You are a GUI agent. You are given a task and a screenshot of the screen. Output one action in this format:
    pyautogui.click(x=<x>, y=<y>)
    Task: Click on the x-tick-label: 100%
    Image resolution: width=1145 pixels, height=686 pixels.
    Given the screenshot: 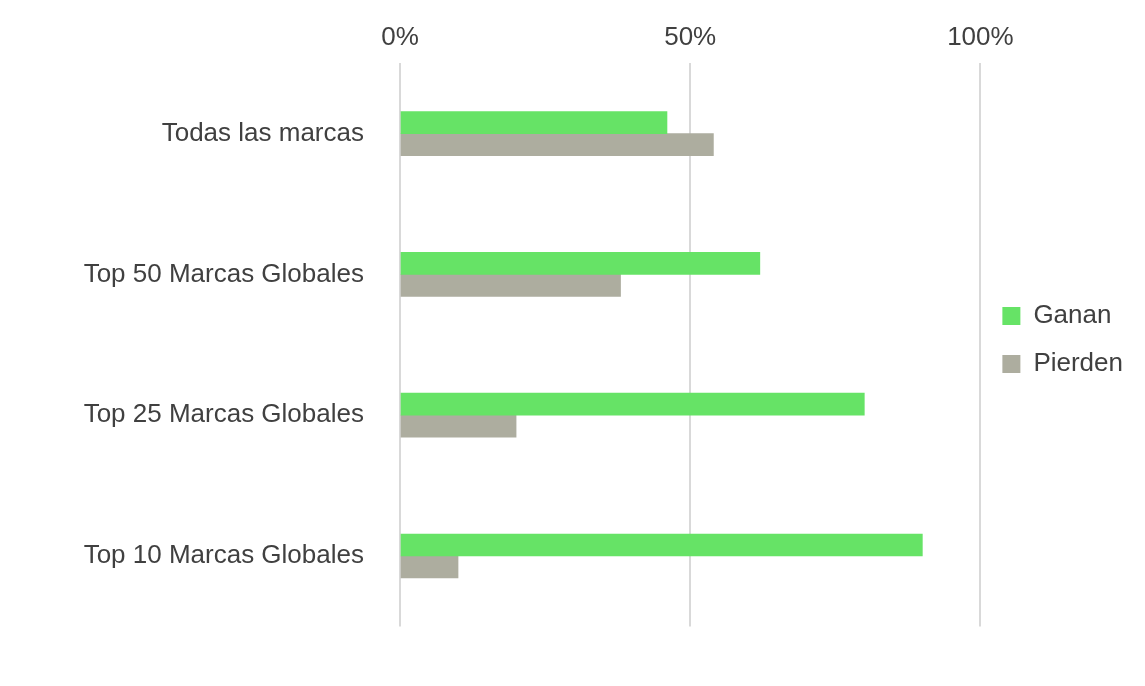 What is the action you would take?
    pyautogui.click(x=980, y=35)
    